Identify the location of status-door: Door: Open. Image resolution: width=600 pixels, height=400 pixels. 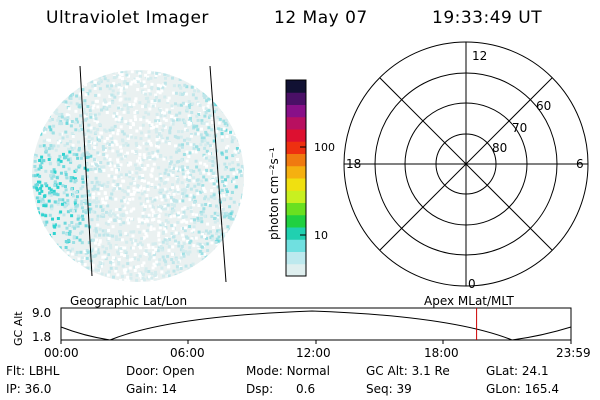
(160, 371).